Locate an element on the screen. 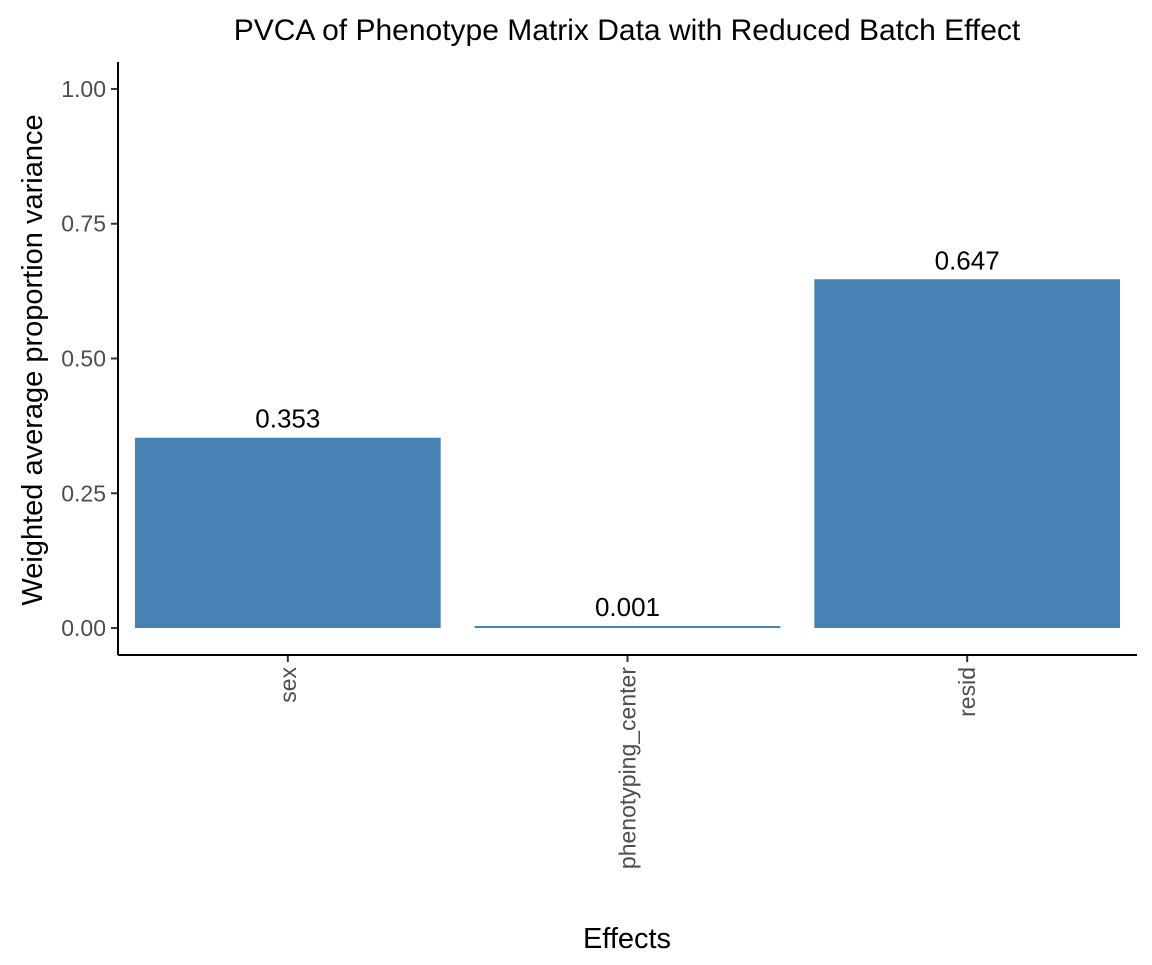  x-tick-label: phenotyping_center is located at coordinates (628, 768).